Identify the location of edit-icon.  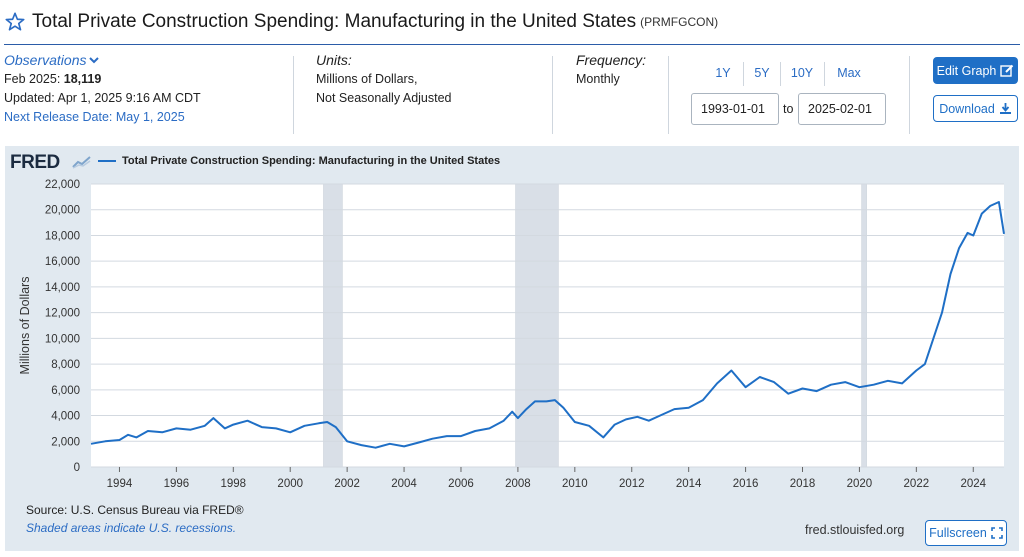
(1007, 70).